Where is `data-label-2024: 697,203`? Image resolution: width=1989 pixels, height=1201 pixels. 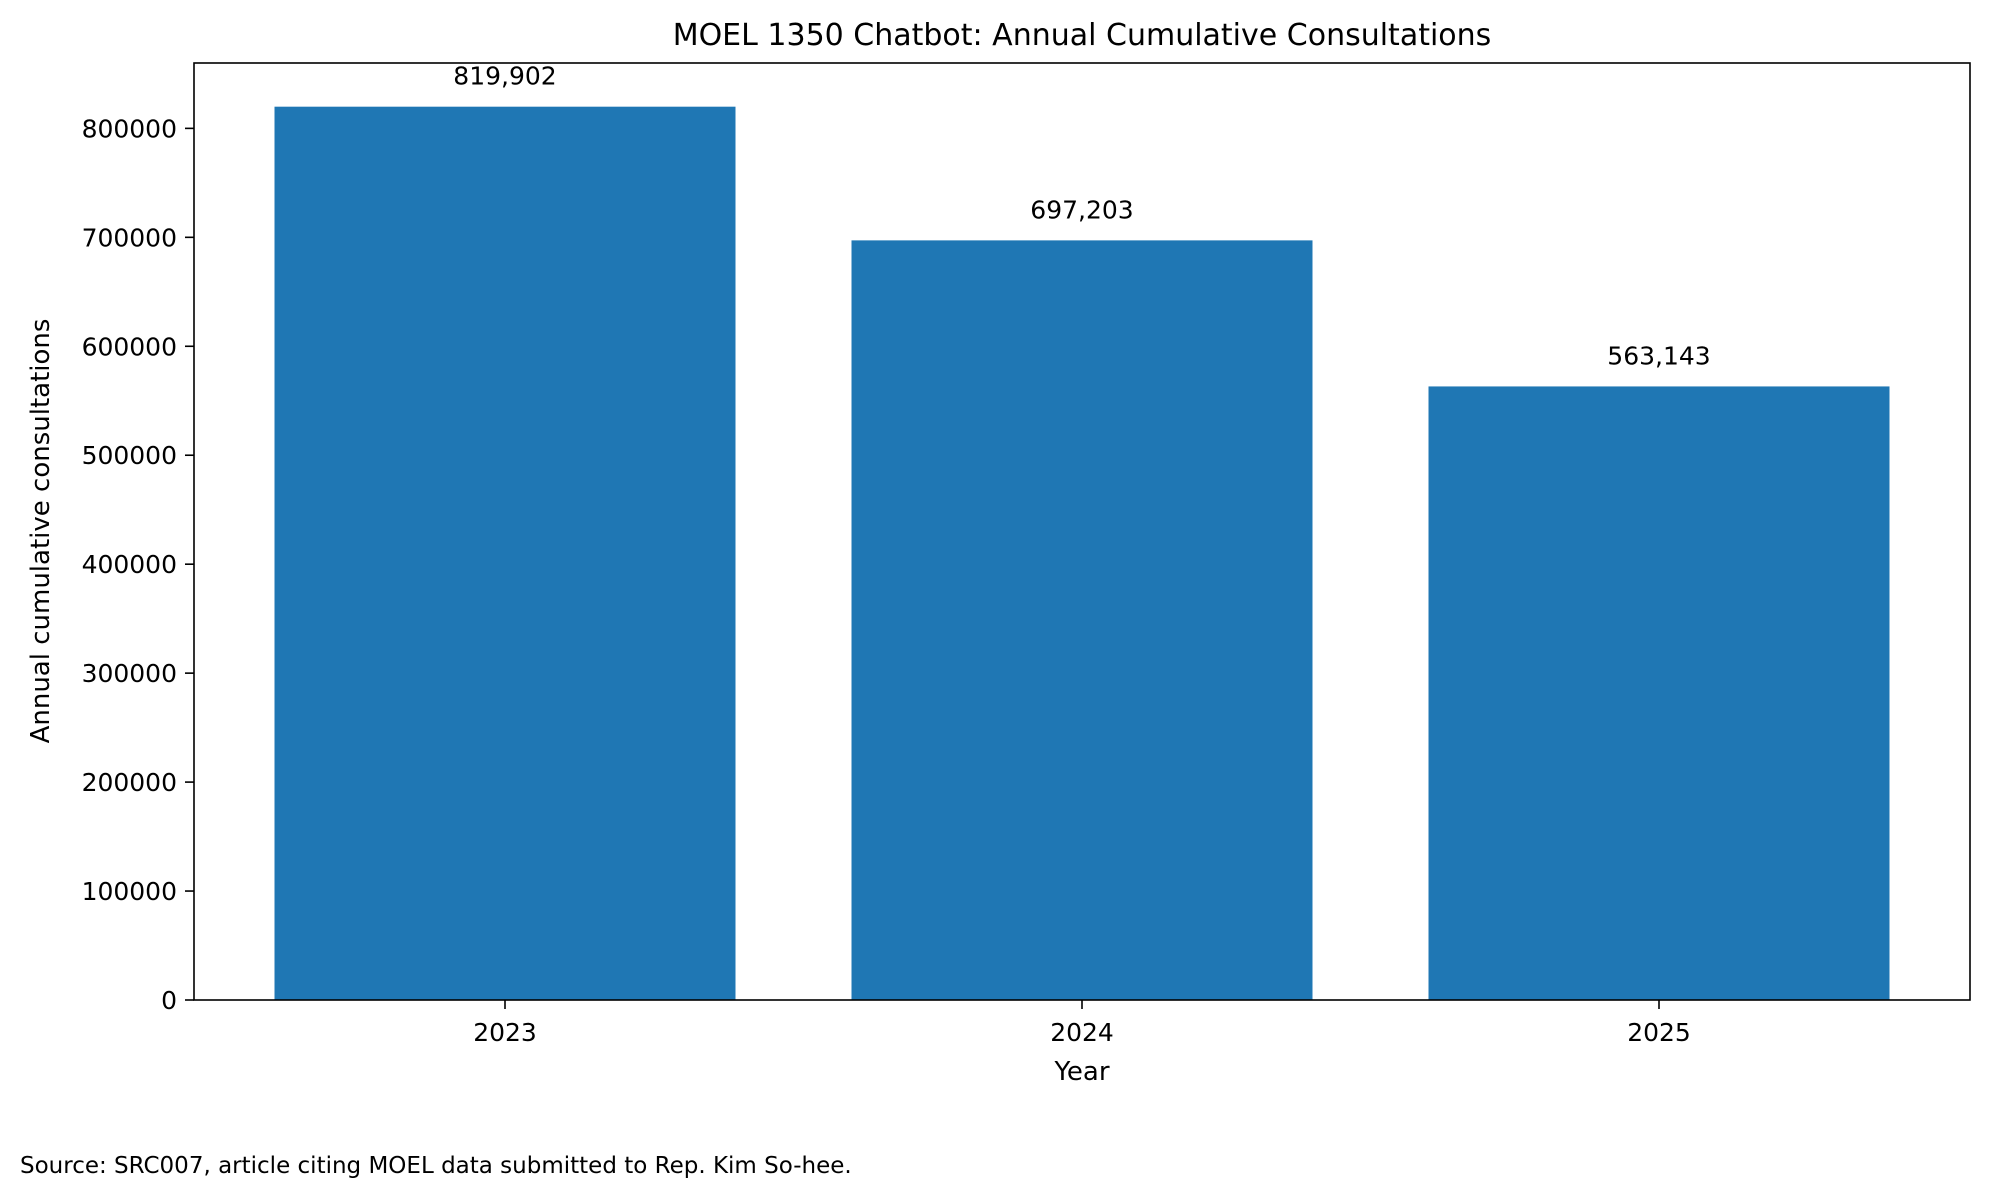
data-label-2024: 697,203 is located at coordinates (1081, 209).